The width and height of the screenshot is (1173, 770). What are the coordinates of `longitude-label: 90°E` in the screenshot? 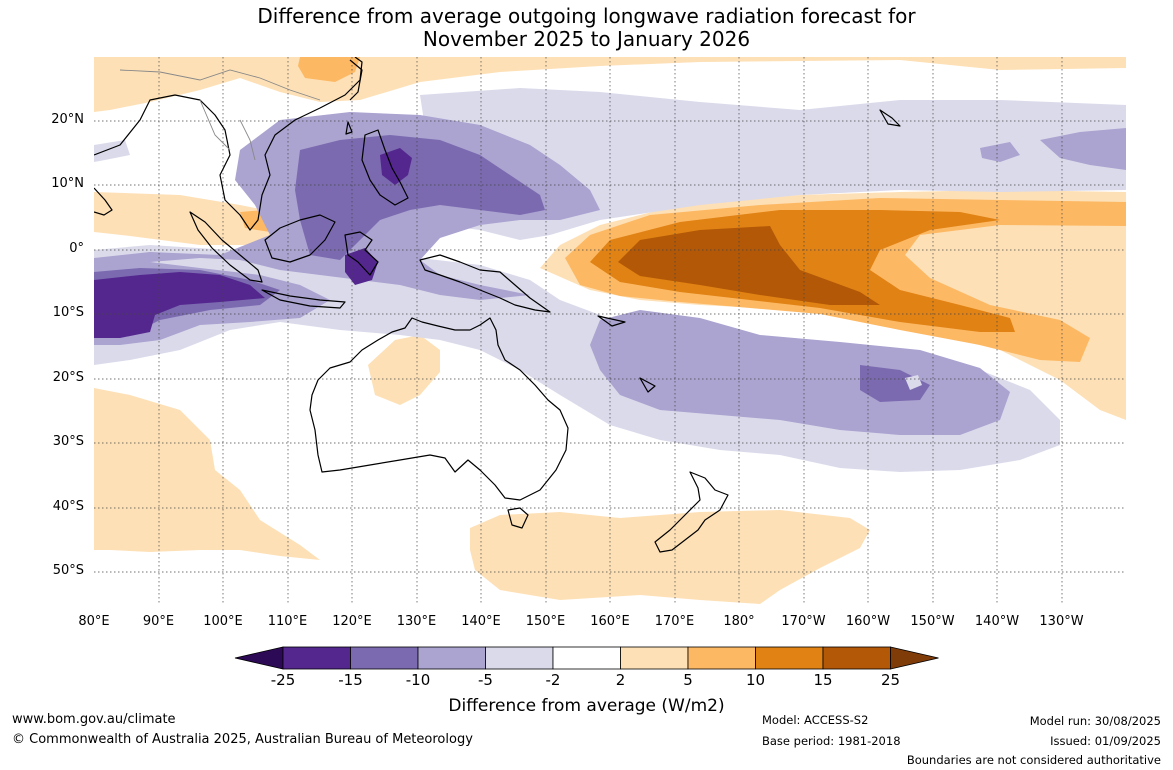 It's located at (158, 621).